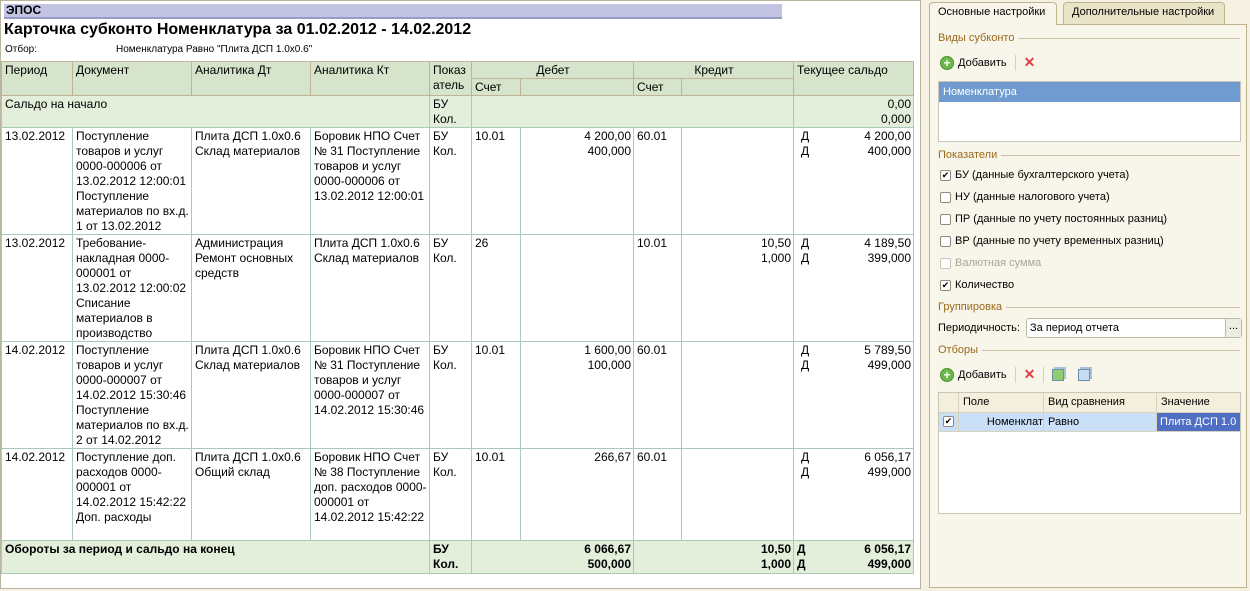  Describe the element at coordinates (370, 78) in the screenshot. I see `col-analytics-kt: Аналитика Кт` at that location.